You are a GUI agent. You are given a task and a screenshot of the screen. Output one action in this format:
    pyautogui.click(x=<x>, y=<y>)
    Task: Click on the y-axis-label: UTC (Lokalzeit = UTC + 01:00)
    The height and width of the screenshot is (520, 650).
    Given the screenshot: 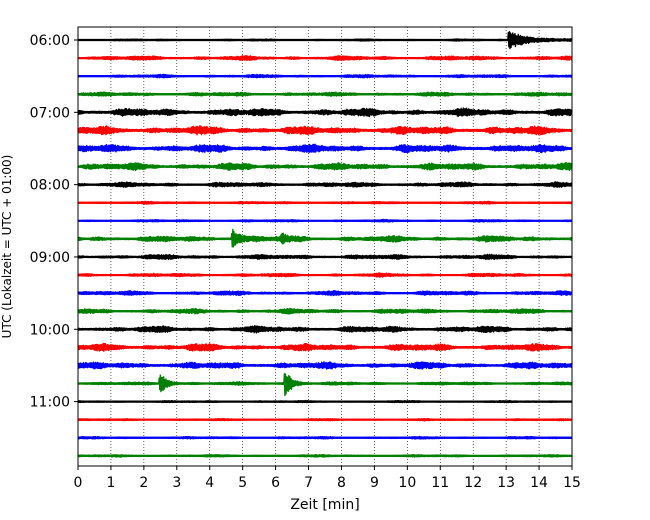 What is the action you would take?
    pyautogui.click(x=7, y=247)
    